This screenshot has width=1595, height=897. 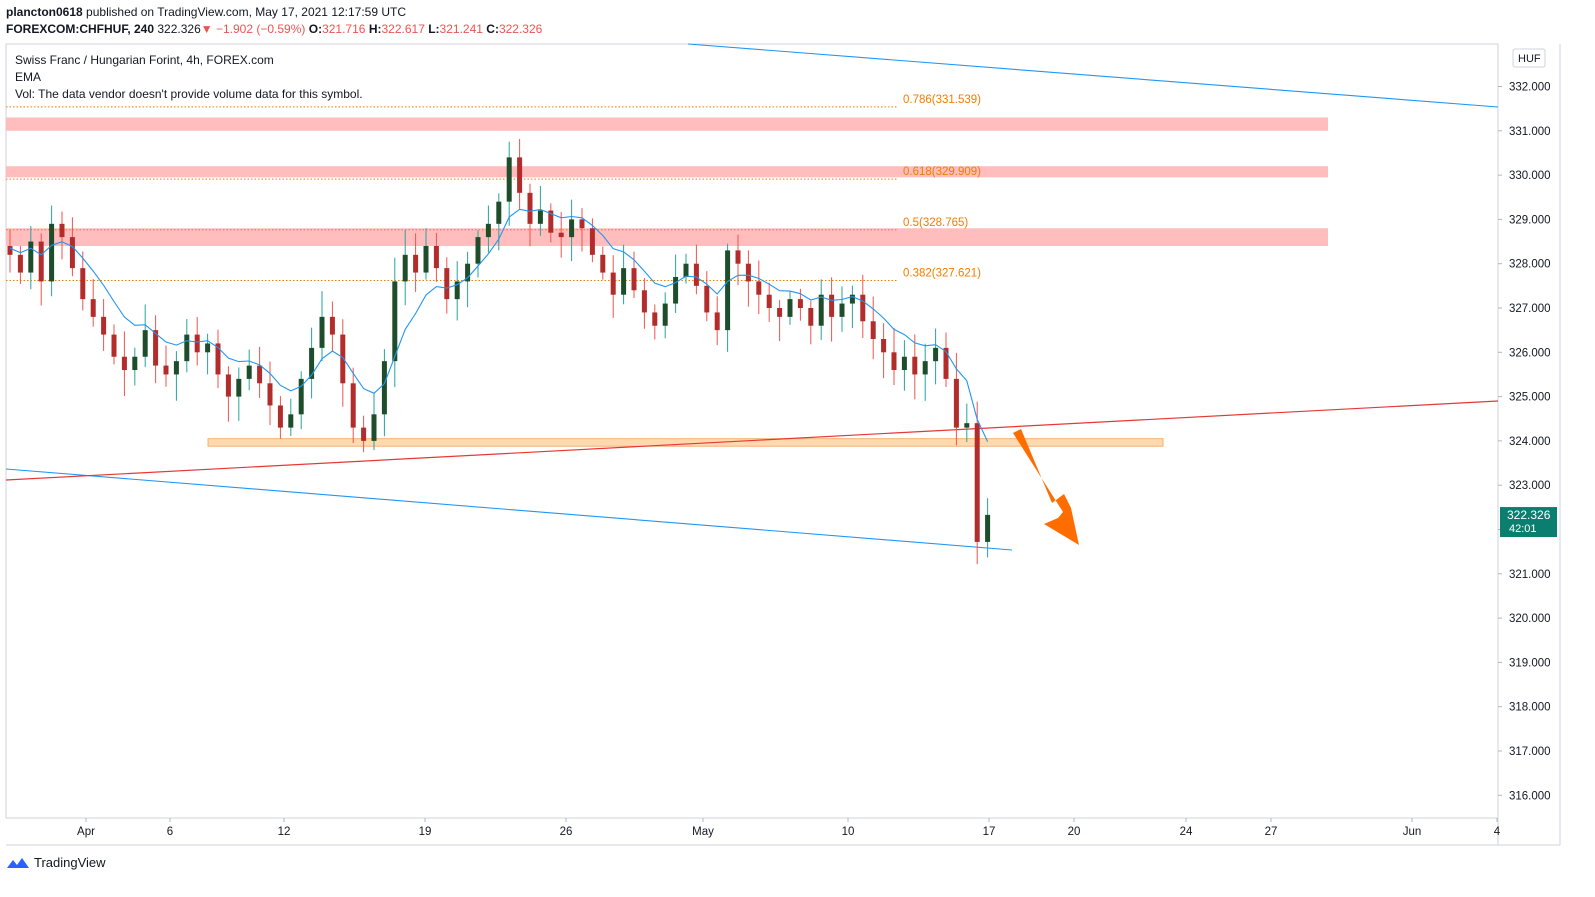 I want to click on last-price-tag, so click(x=1528, y=522).